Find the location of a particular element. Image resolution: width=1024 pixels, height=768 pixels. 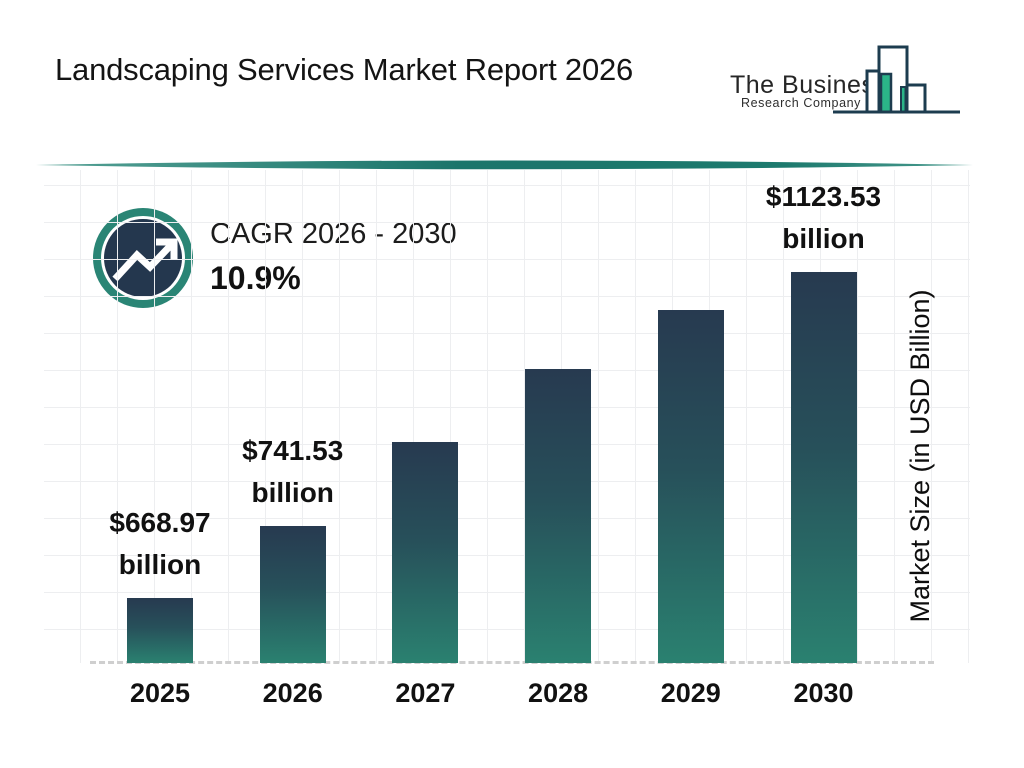

bar-2028 is located at coordinates (558, 516).